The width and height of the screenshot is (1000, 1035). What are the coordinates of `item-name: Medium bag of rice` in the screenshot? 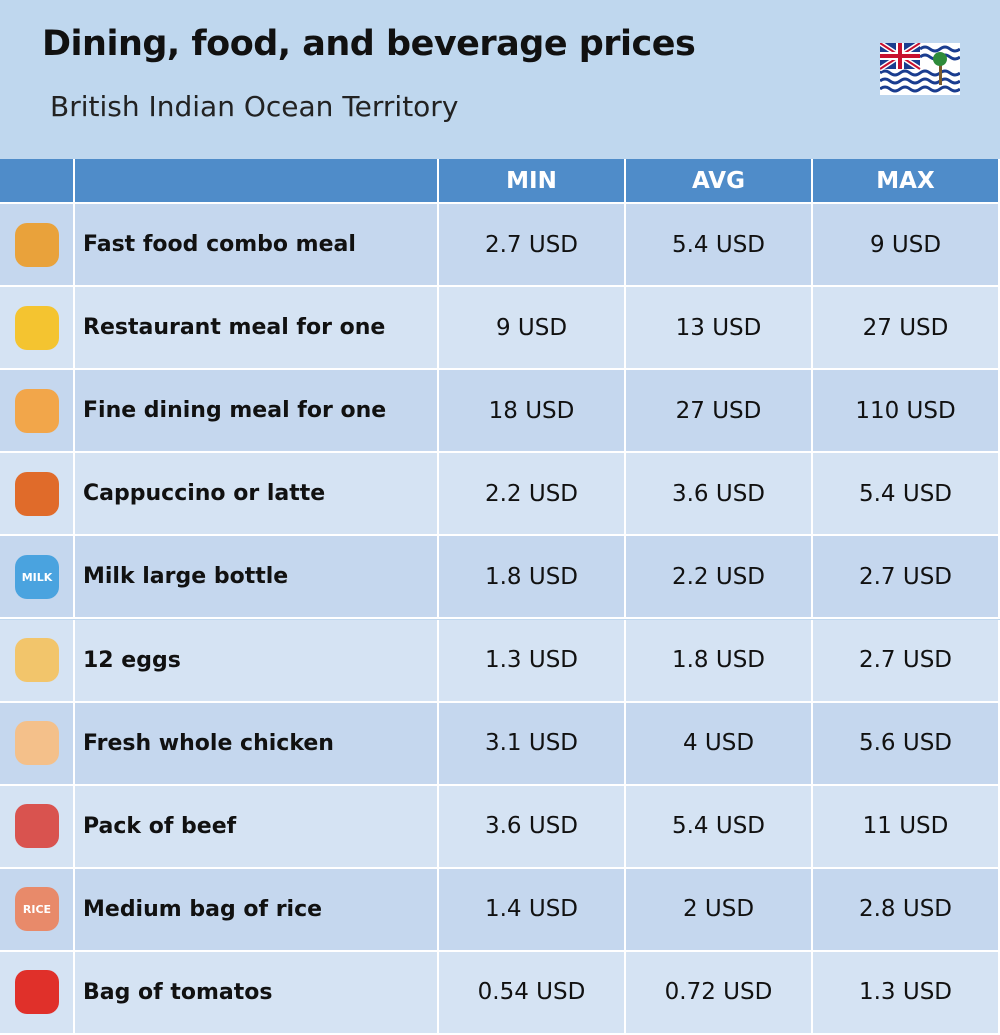 It's located at (257, 910).